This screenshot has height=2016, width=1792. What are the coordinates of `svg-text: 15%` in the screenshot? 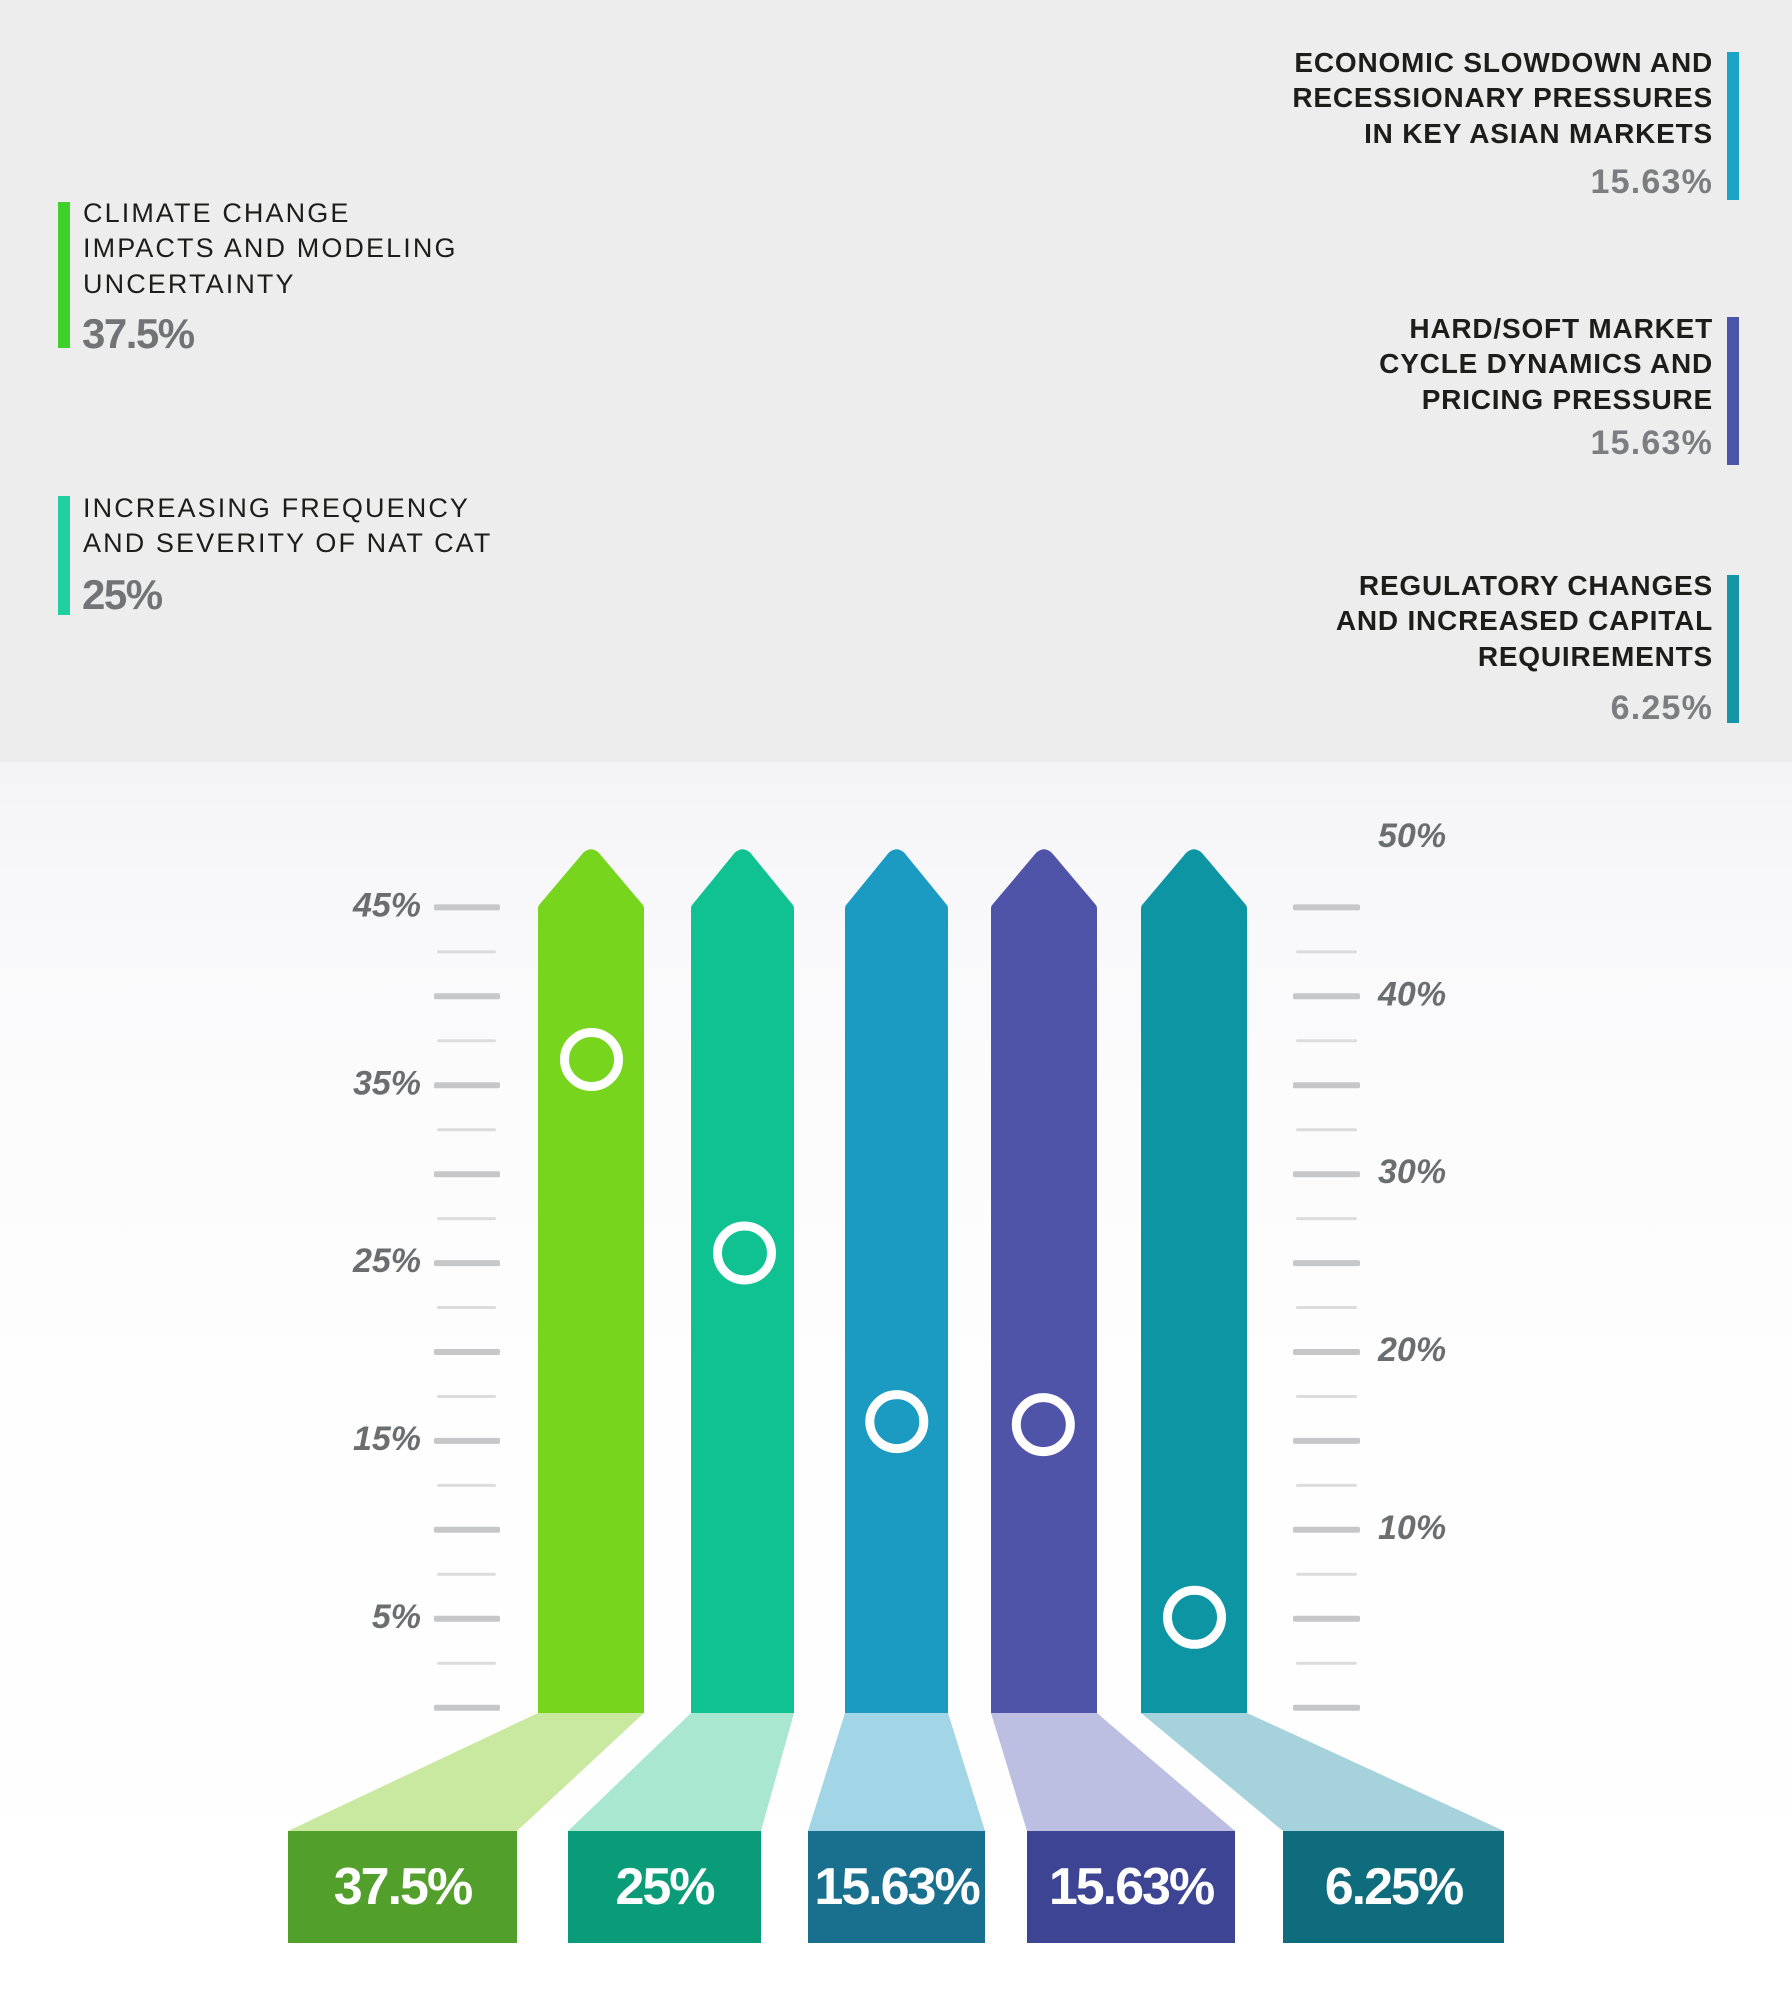 It's located at (387, 1439).